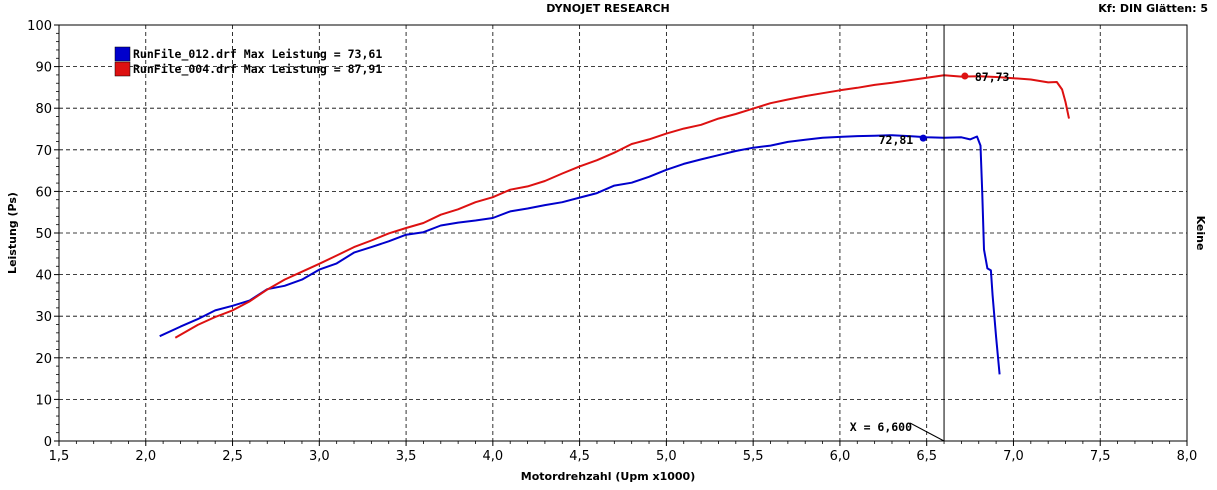 The height and width of the screenshot is (490, 1217). I want to click on x-tick-label: 3,0, so click(319, 456).